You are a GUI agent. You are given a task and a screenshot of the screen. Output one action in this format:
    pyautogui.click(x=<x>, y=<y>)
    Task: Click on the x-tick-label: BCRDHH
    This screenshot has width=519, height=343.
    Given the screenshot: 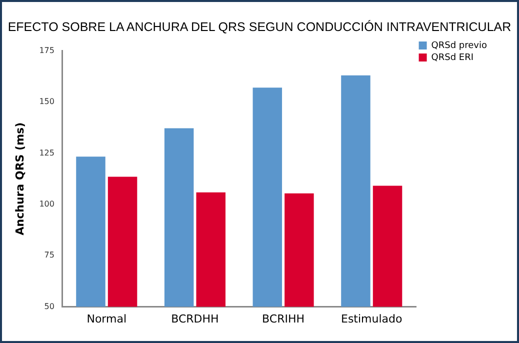 What is the action you would take?
    pyautogui.click(x=195, y=319)
    